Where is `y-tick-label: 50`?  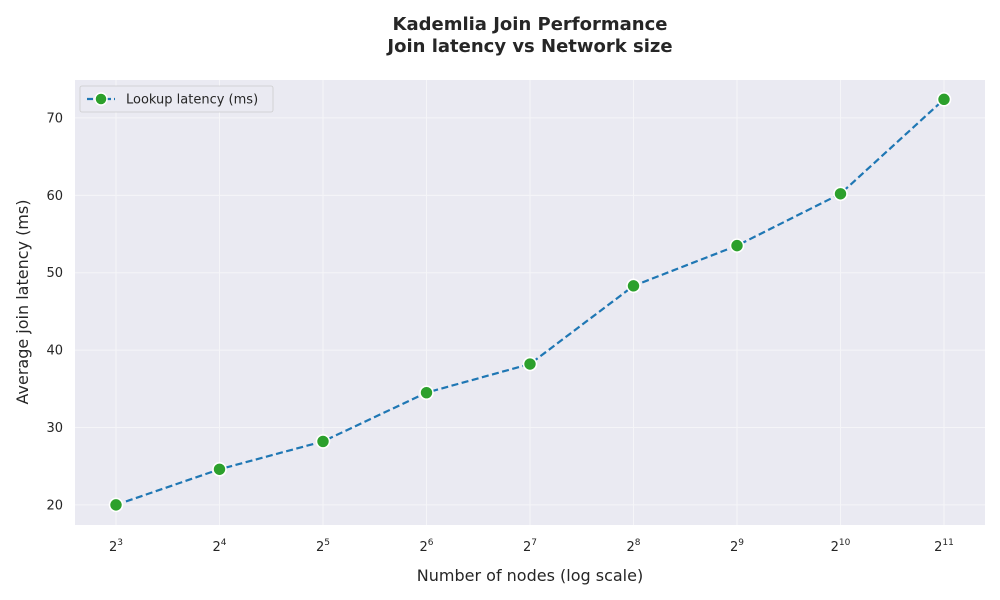
y-tick-label: 50 is located at coordinates (54, 273).